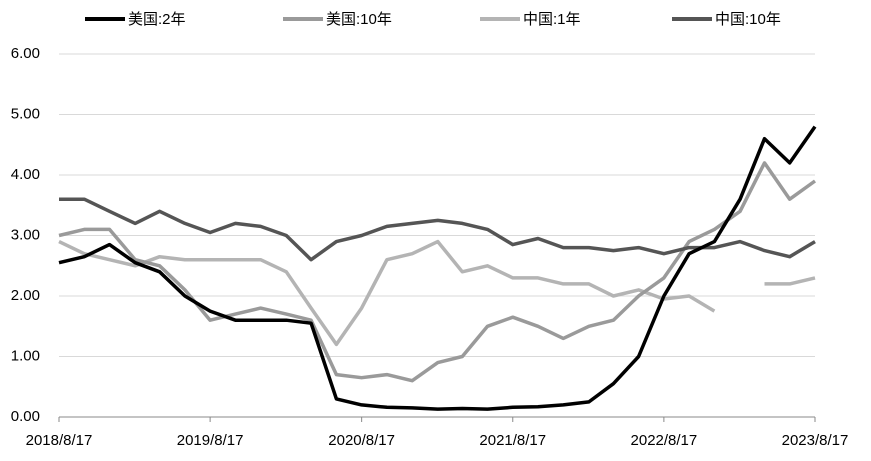 The width and height of the screenshot is (871, 461). I want to click on y-tick-label: 3.00, so click(25, 234).